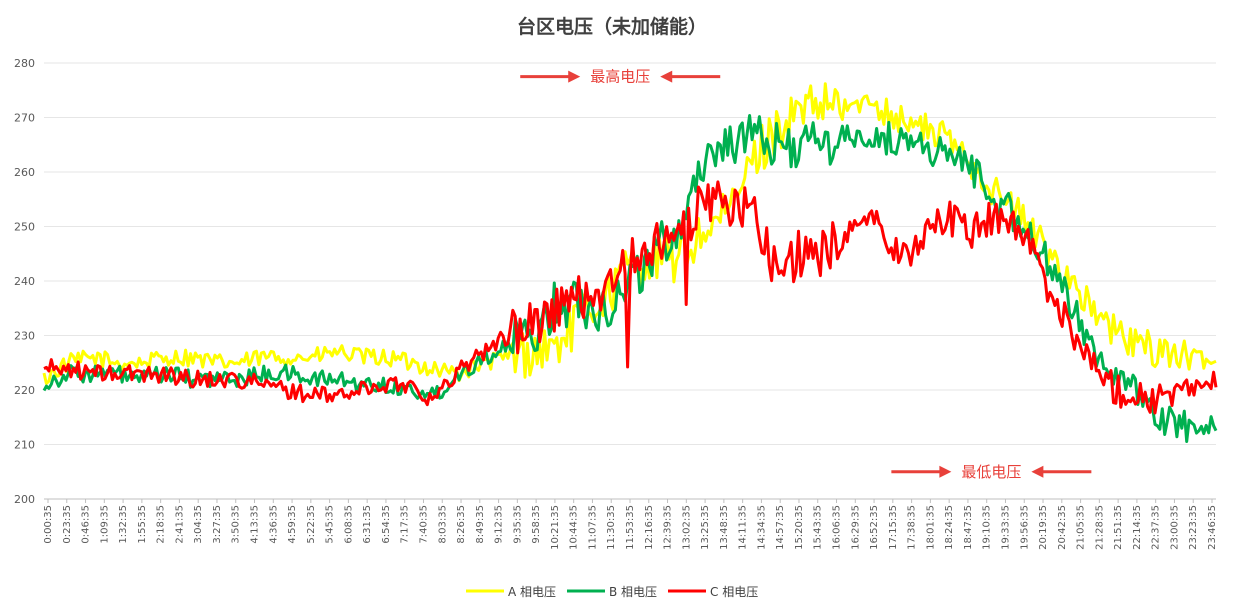  Describe the element at coordinates (1156, 527) in the screenshot. I see `x-tick-label: 22:37:35` at that location.